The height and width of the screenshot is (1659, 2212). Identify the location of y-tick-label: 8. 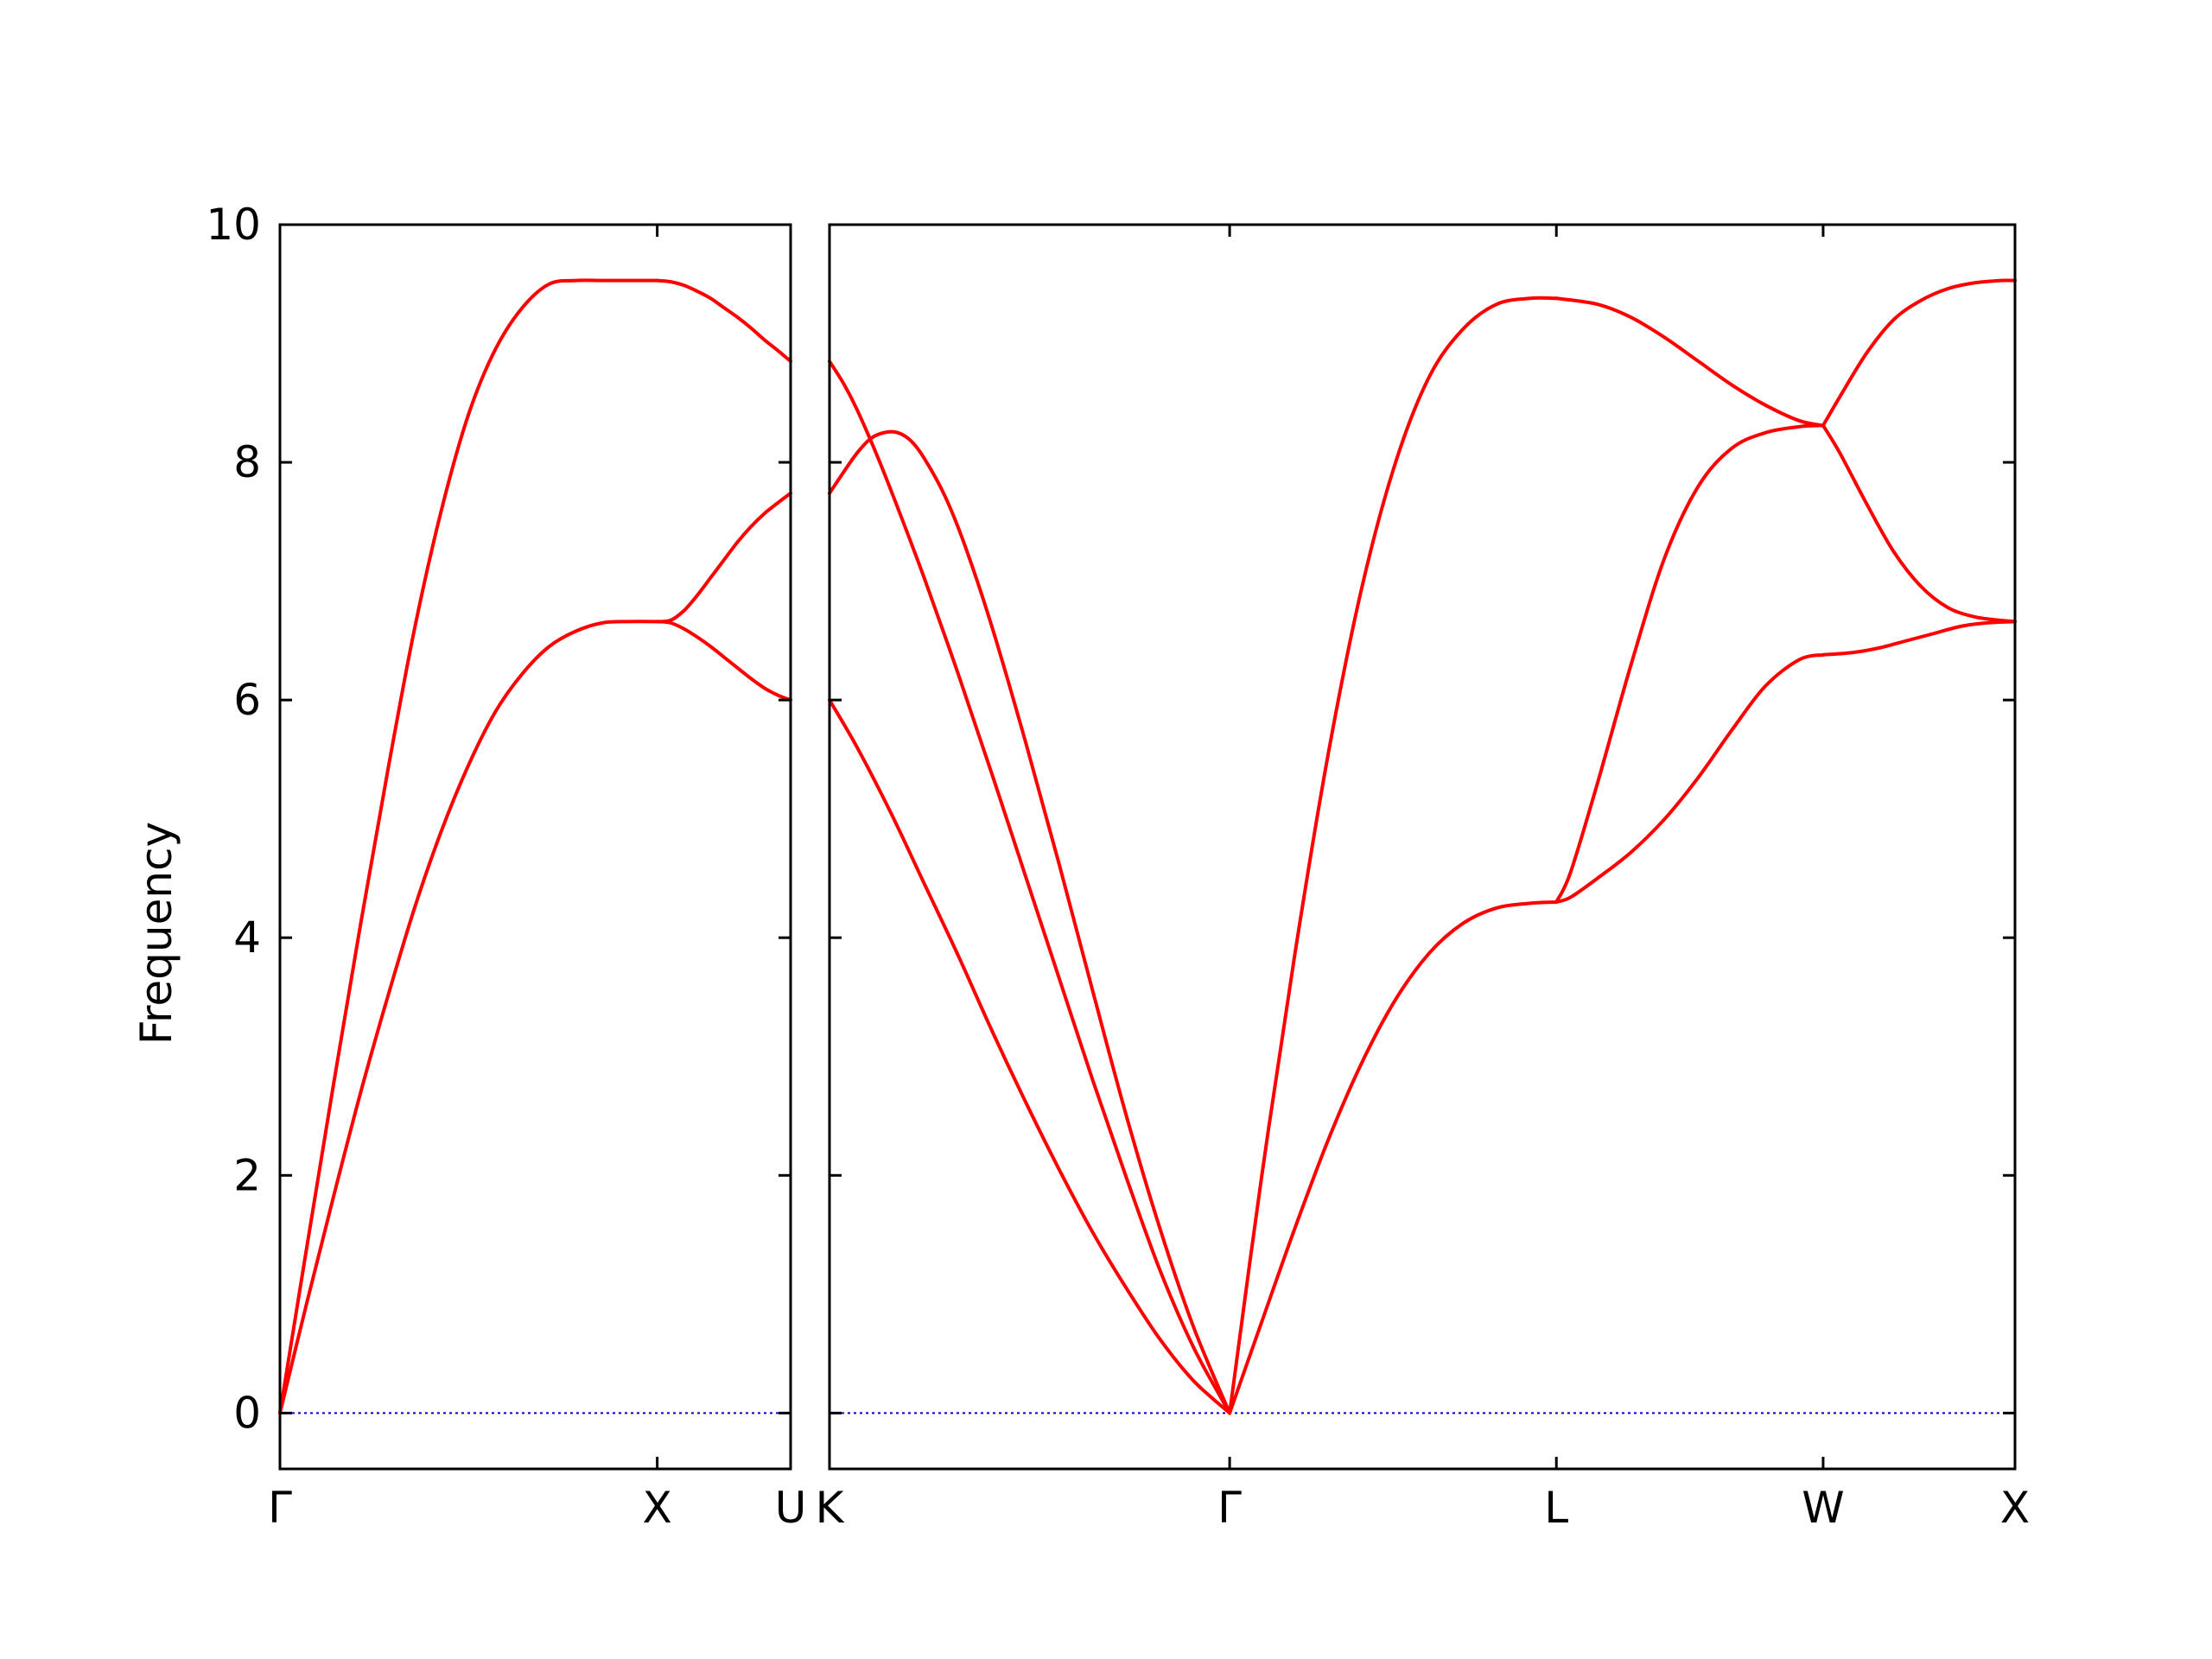
(247, 462).